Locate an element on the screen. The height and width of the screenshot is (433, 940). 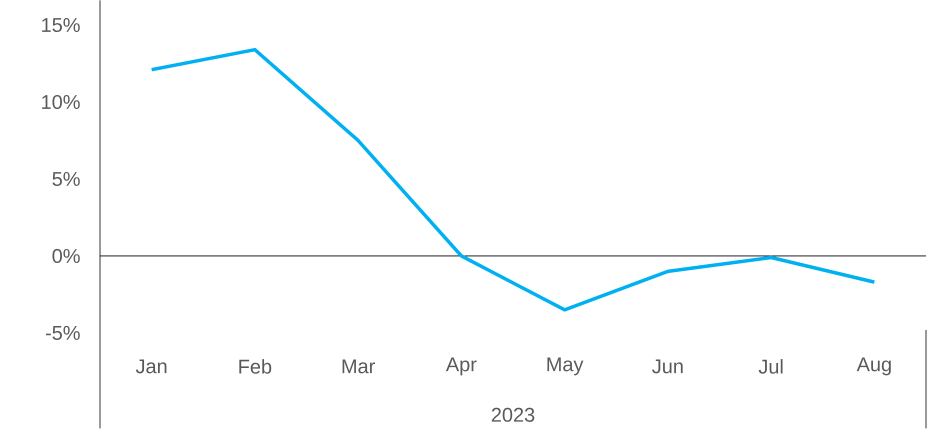
x-tick-label: Aug is located at coordinates (873, 366).